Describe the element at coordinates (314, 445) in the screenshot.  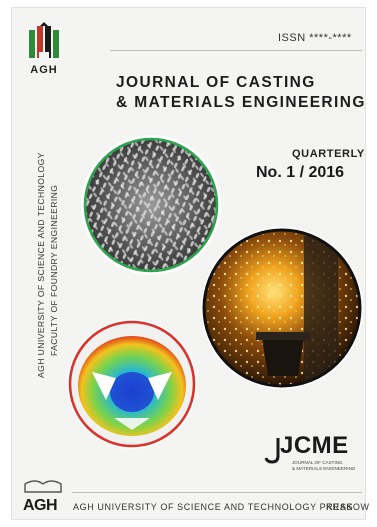
I see `jcme-logo-text: JCME` at that location.